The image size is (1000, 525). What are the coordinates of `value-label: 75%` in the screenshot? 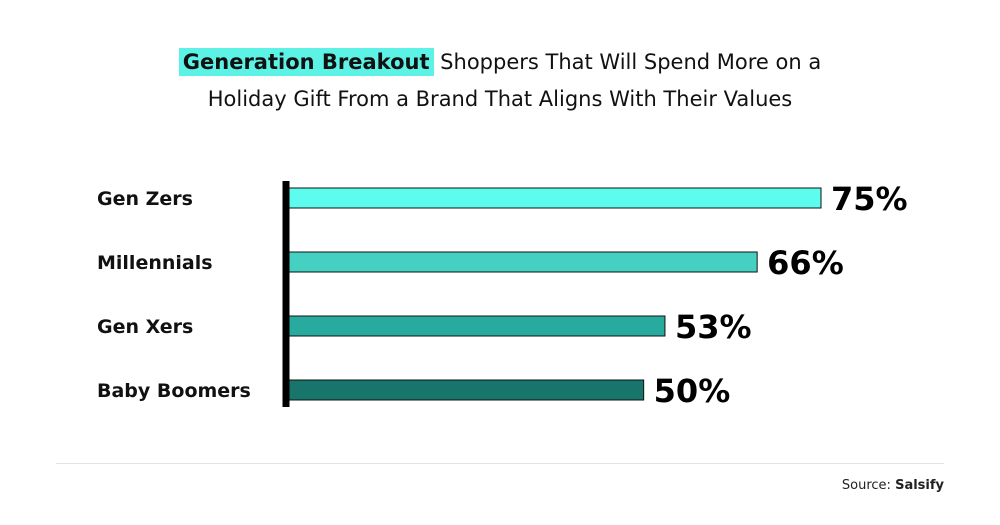 It's located at (869, 199).